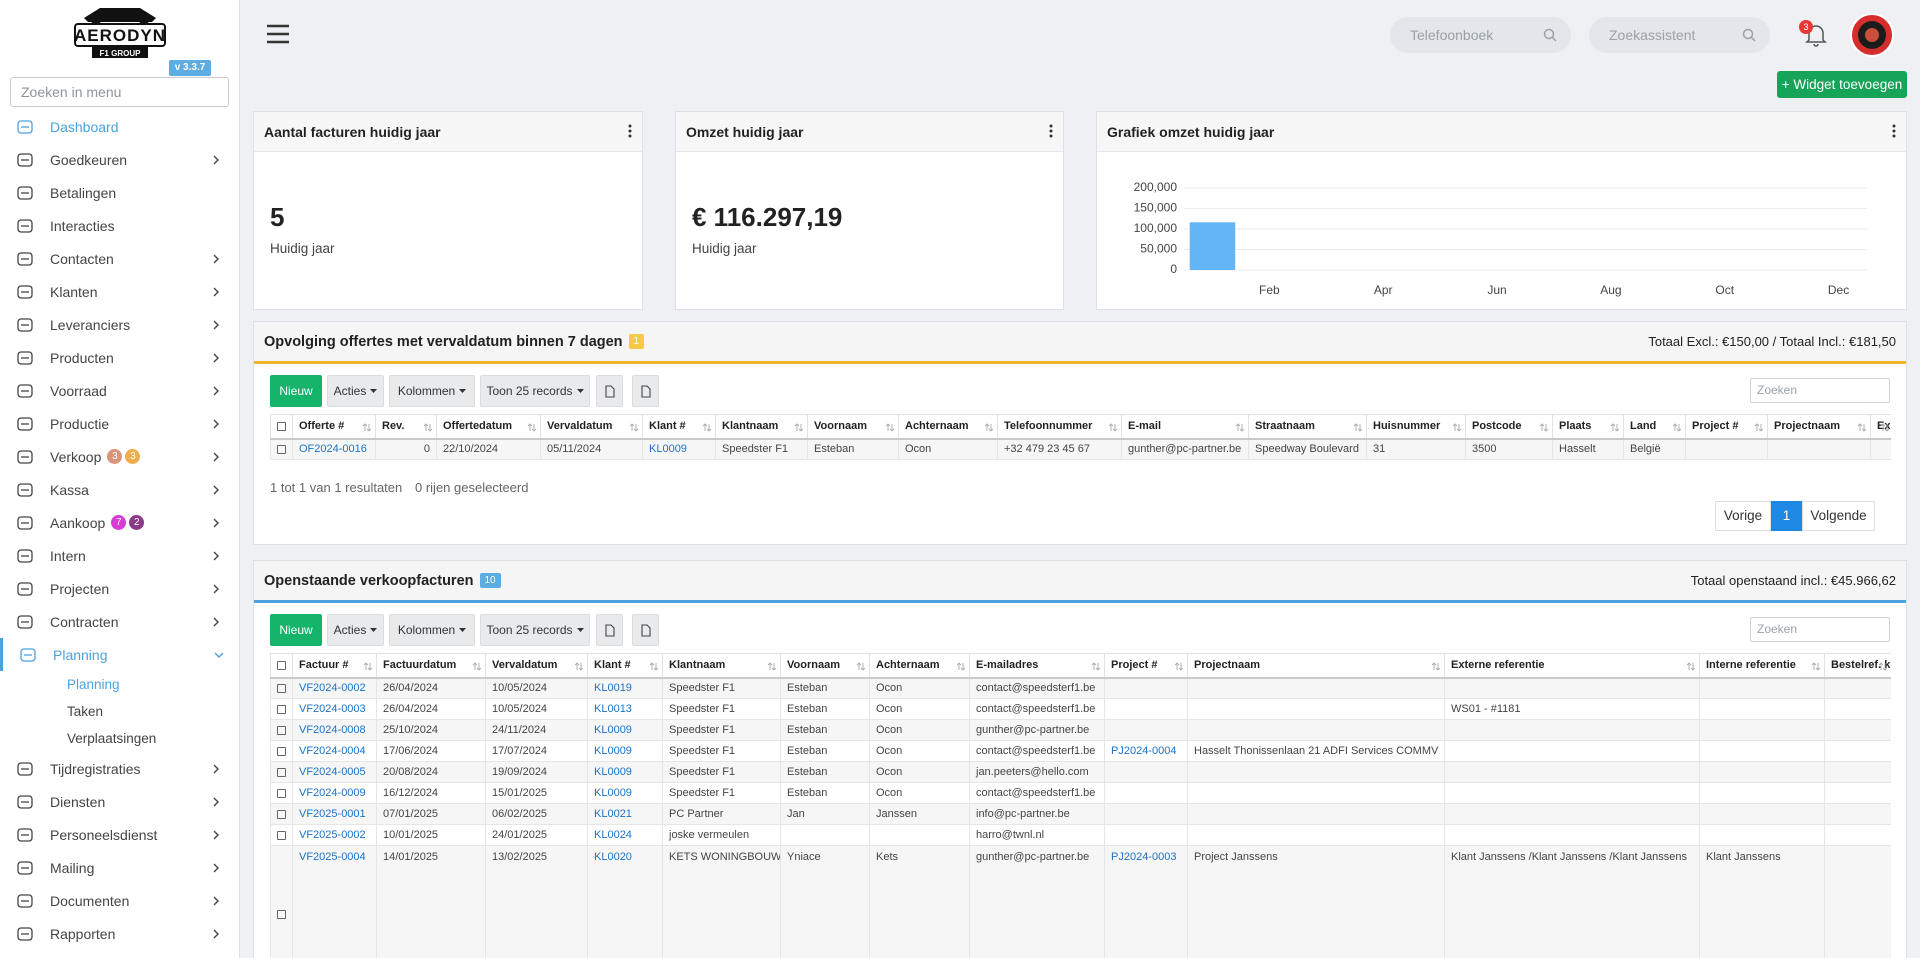 This screenshot has width=1920, height=958. What do you see at coordinates (625, 901) in the screenshot?
I see `link-cell: KL0020` at bounding box center [625, 901].